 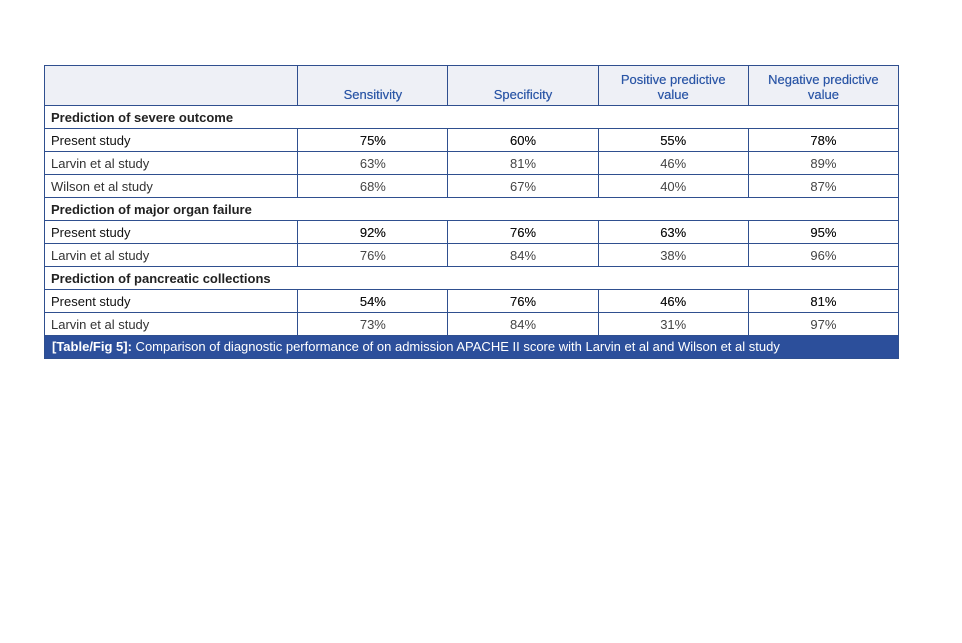 I want to click on section-title: Prediction of pancreatic collections, so click(x=471, y=278).